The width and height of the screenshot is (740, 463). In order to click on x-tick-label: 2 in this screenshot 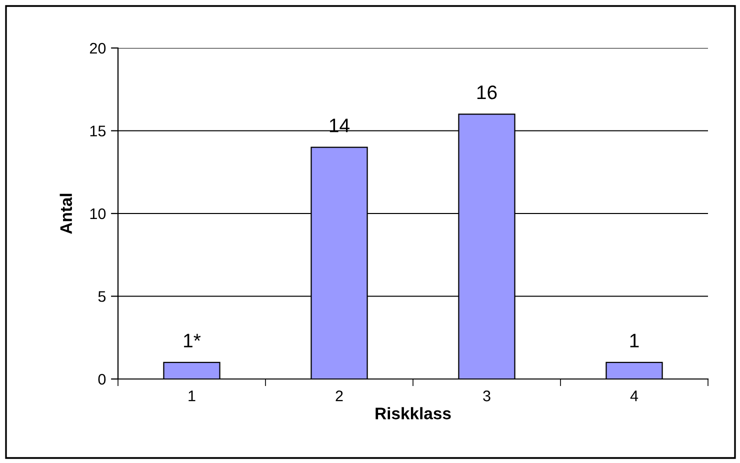, I will do `click(339, 396)`.